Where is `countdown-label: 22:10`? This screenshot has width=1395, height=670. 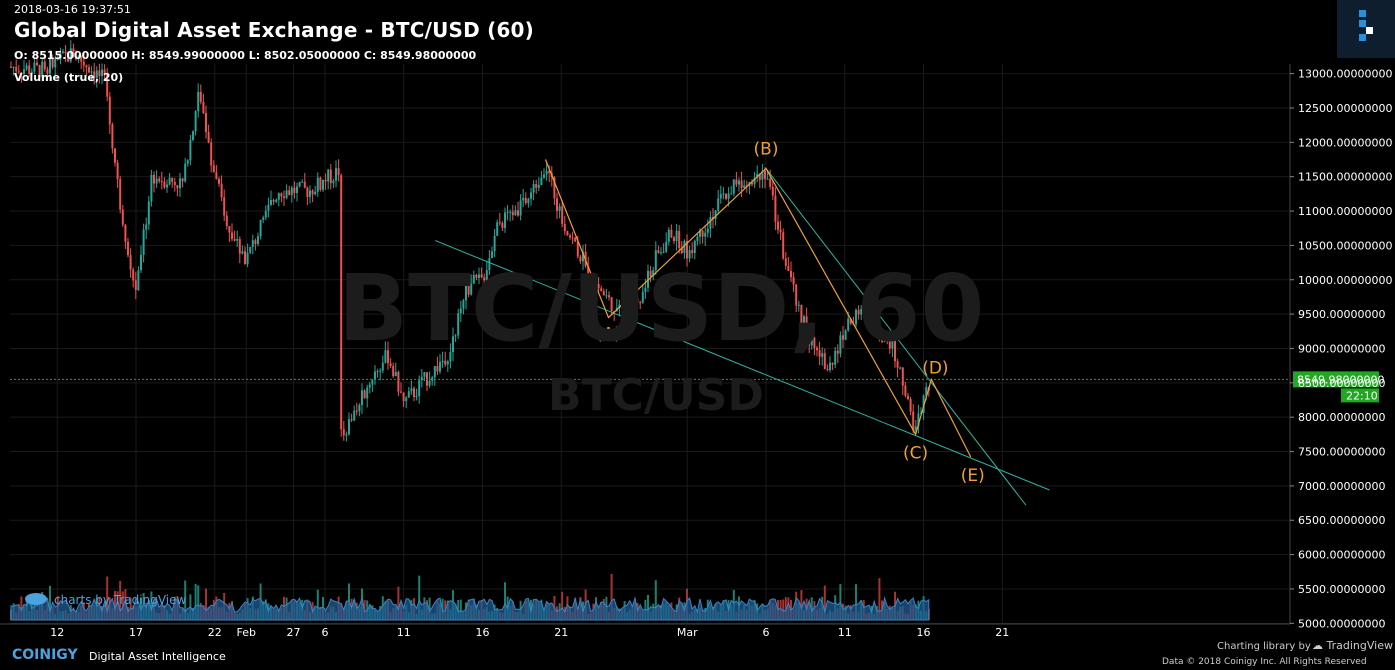 countdown-label: 22:10 is located at coordinates (1362, 395).